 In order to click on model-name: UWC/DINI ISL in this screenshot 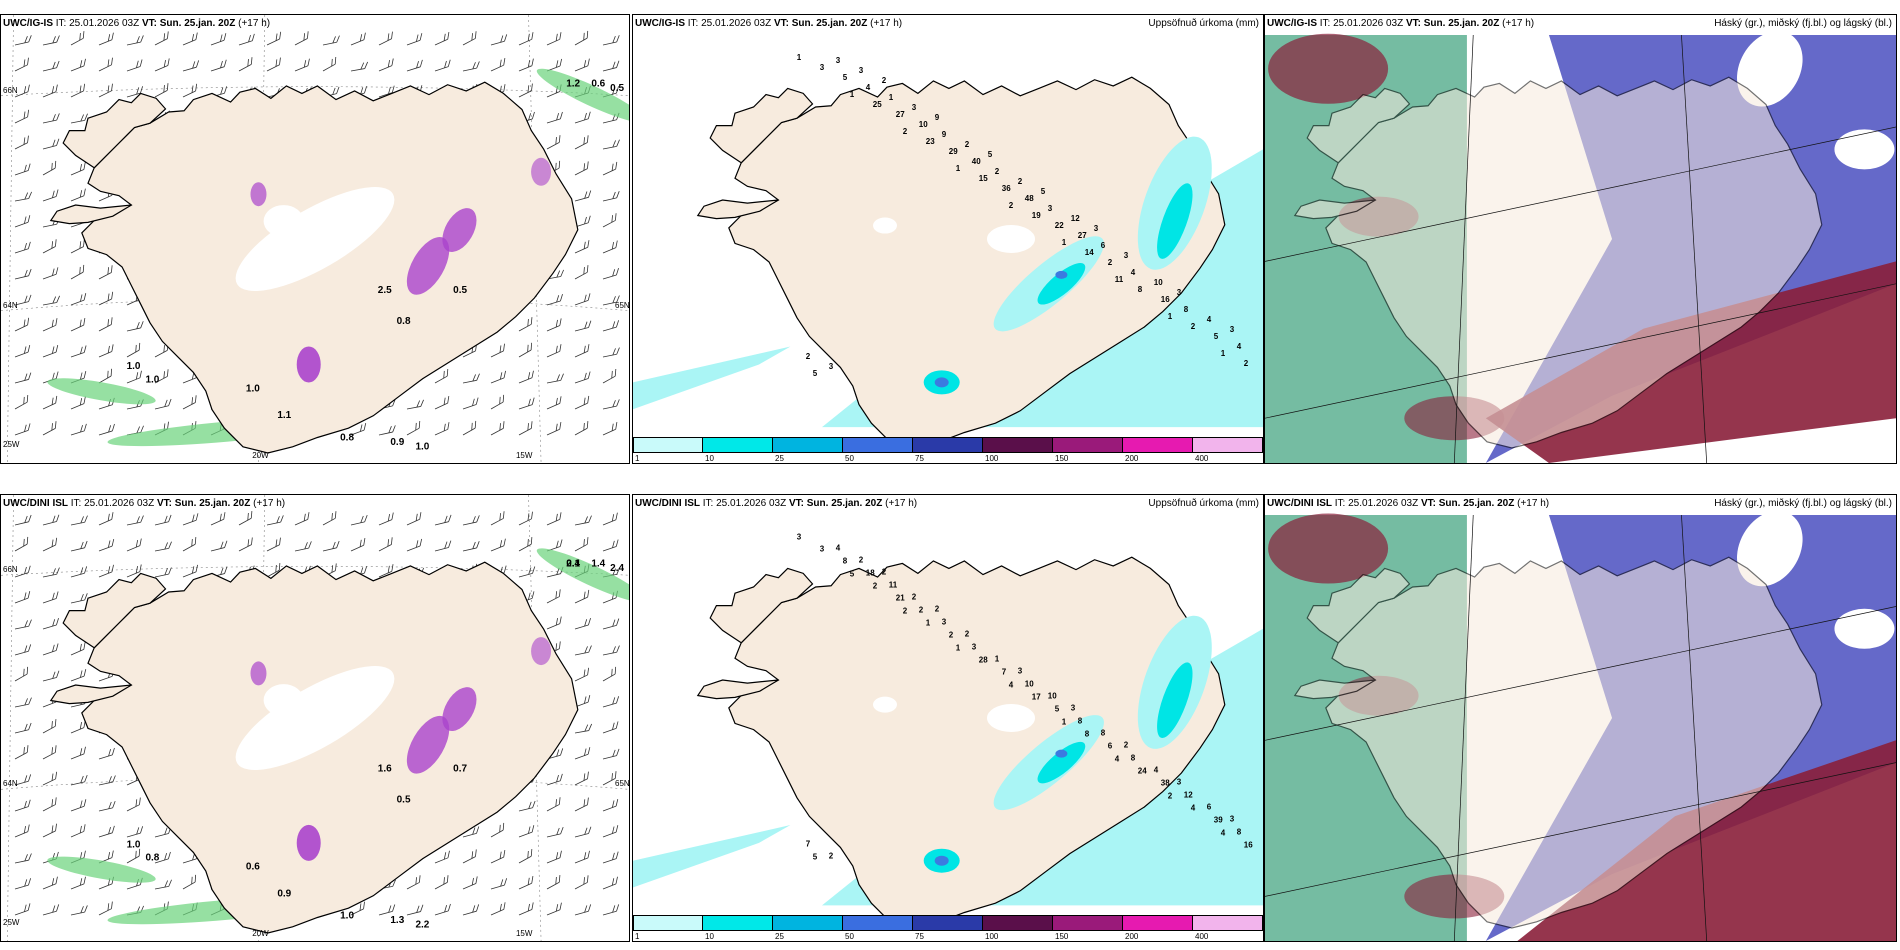, I will do `click(35, 503)`.